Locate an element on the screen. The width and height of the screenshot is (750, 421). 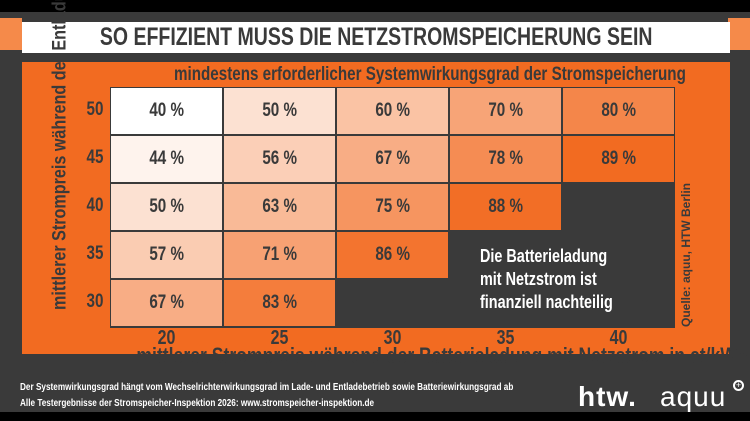
cell-value: 78 % is located at coordinates (505, 158).